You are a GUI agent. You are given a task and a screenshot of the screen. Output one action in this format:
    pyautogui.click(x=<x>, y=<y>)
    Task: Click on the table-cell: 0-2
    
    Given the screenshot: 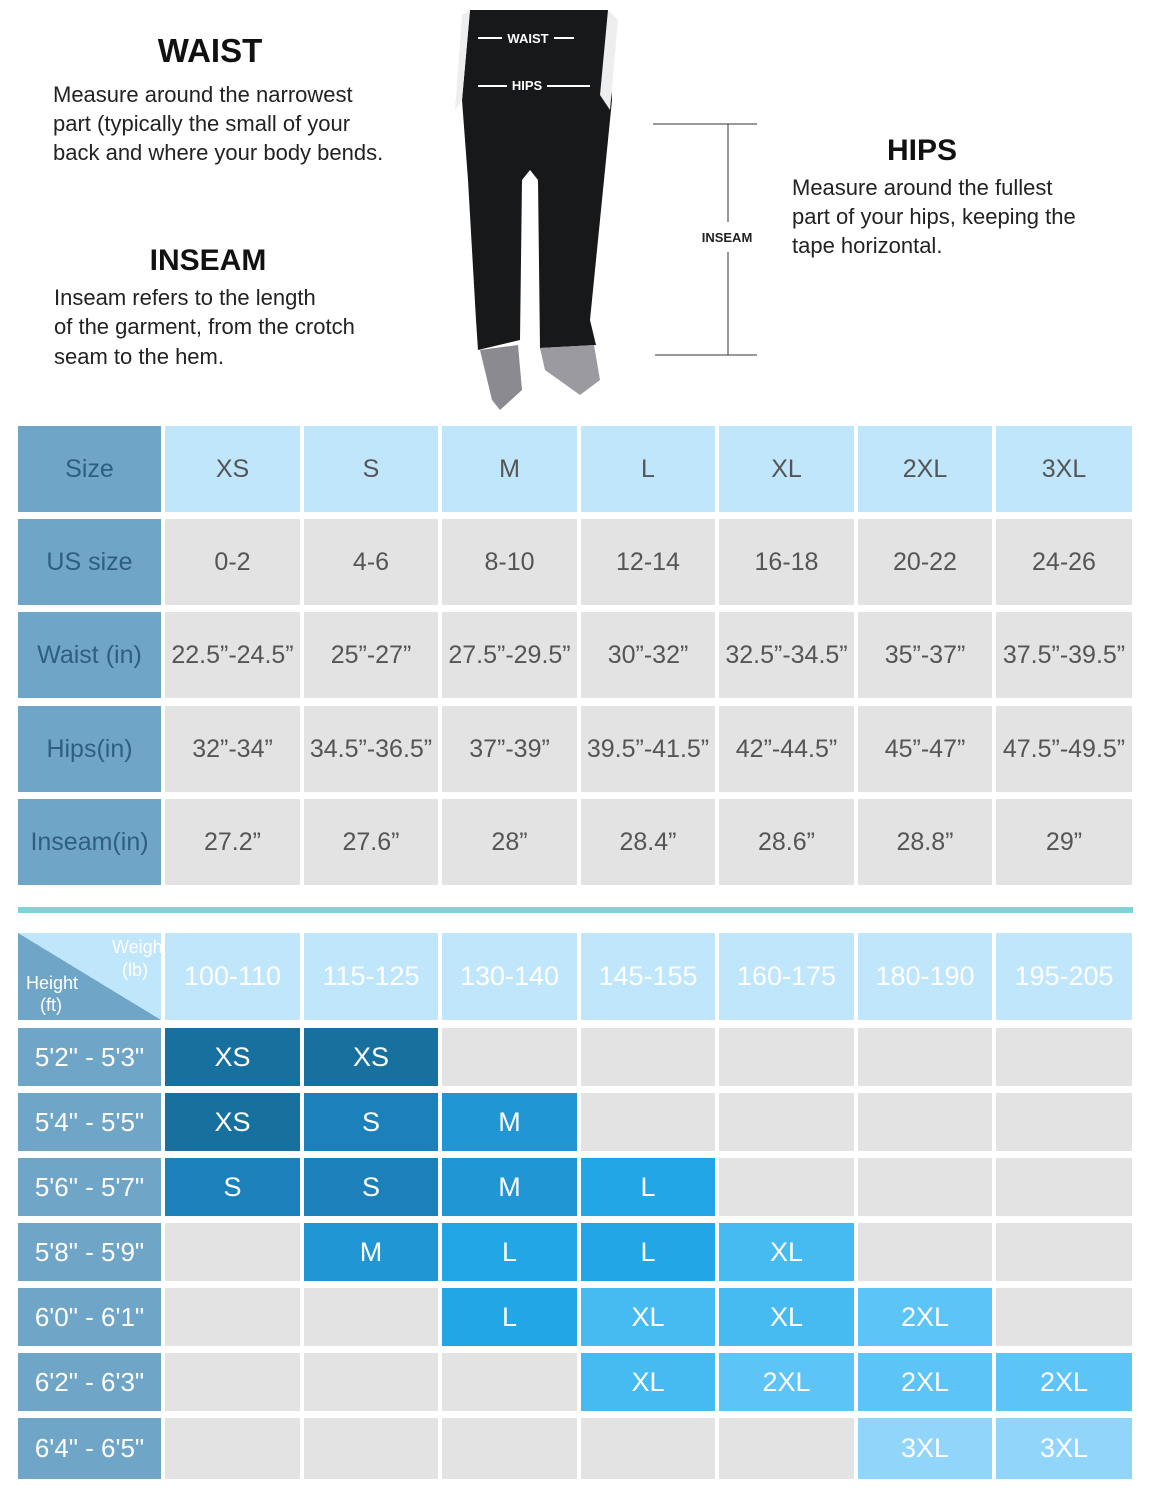 What is the action you would take?
    pyautogui.click(x=232, y=562)
    